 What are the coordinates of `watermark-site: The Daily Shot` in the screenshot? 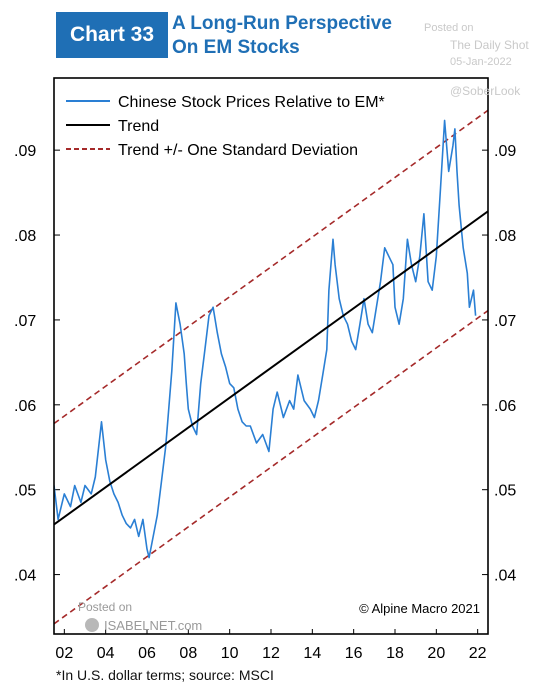 It's located at (489, 45).